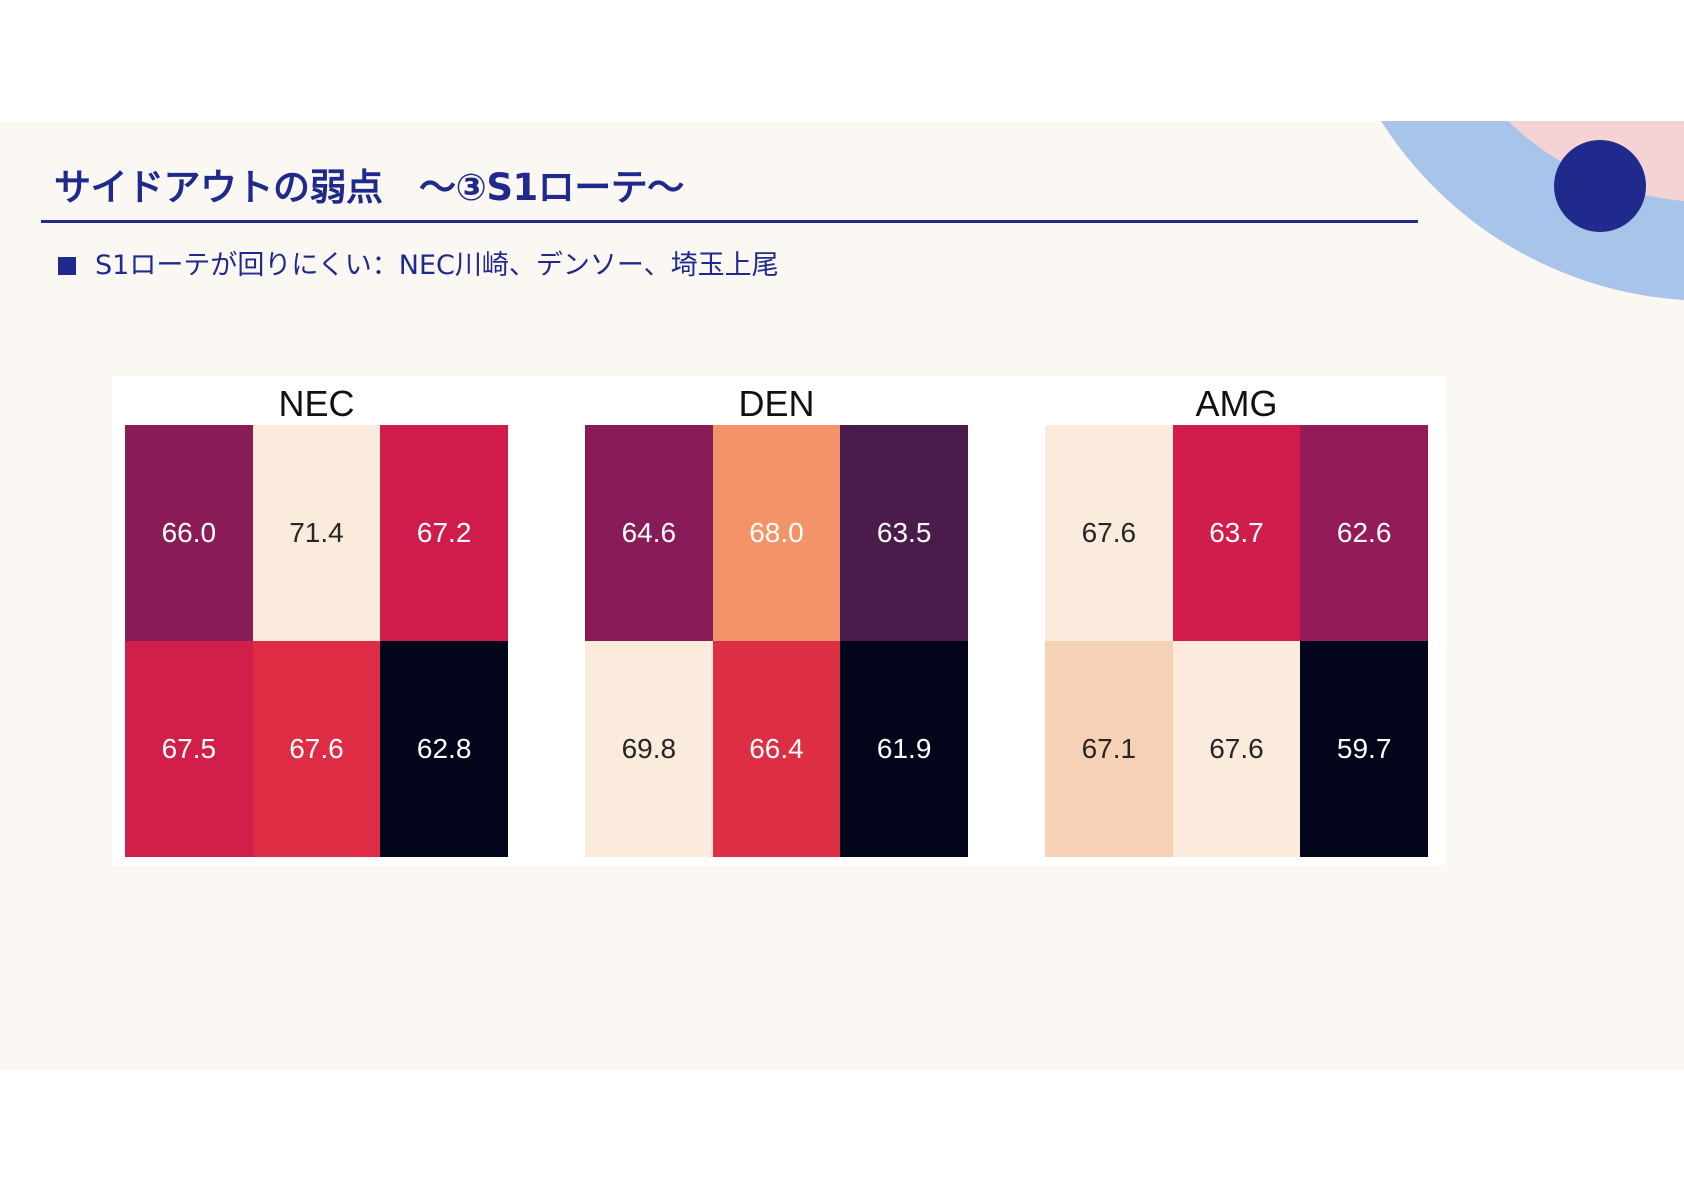 Image resolution: width=1684 pixels, height=1191 pixels. I want to click on heatmap-value-label: 62.6, so click(1364, 532).